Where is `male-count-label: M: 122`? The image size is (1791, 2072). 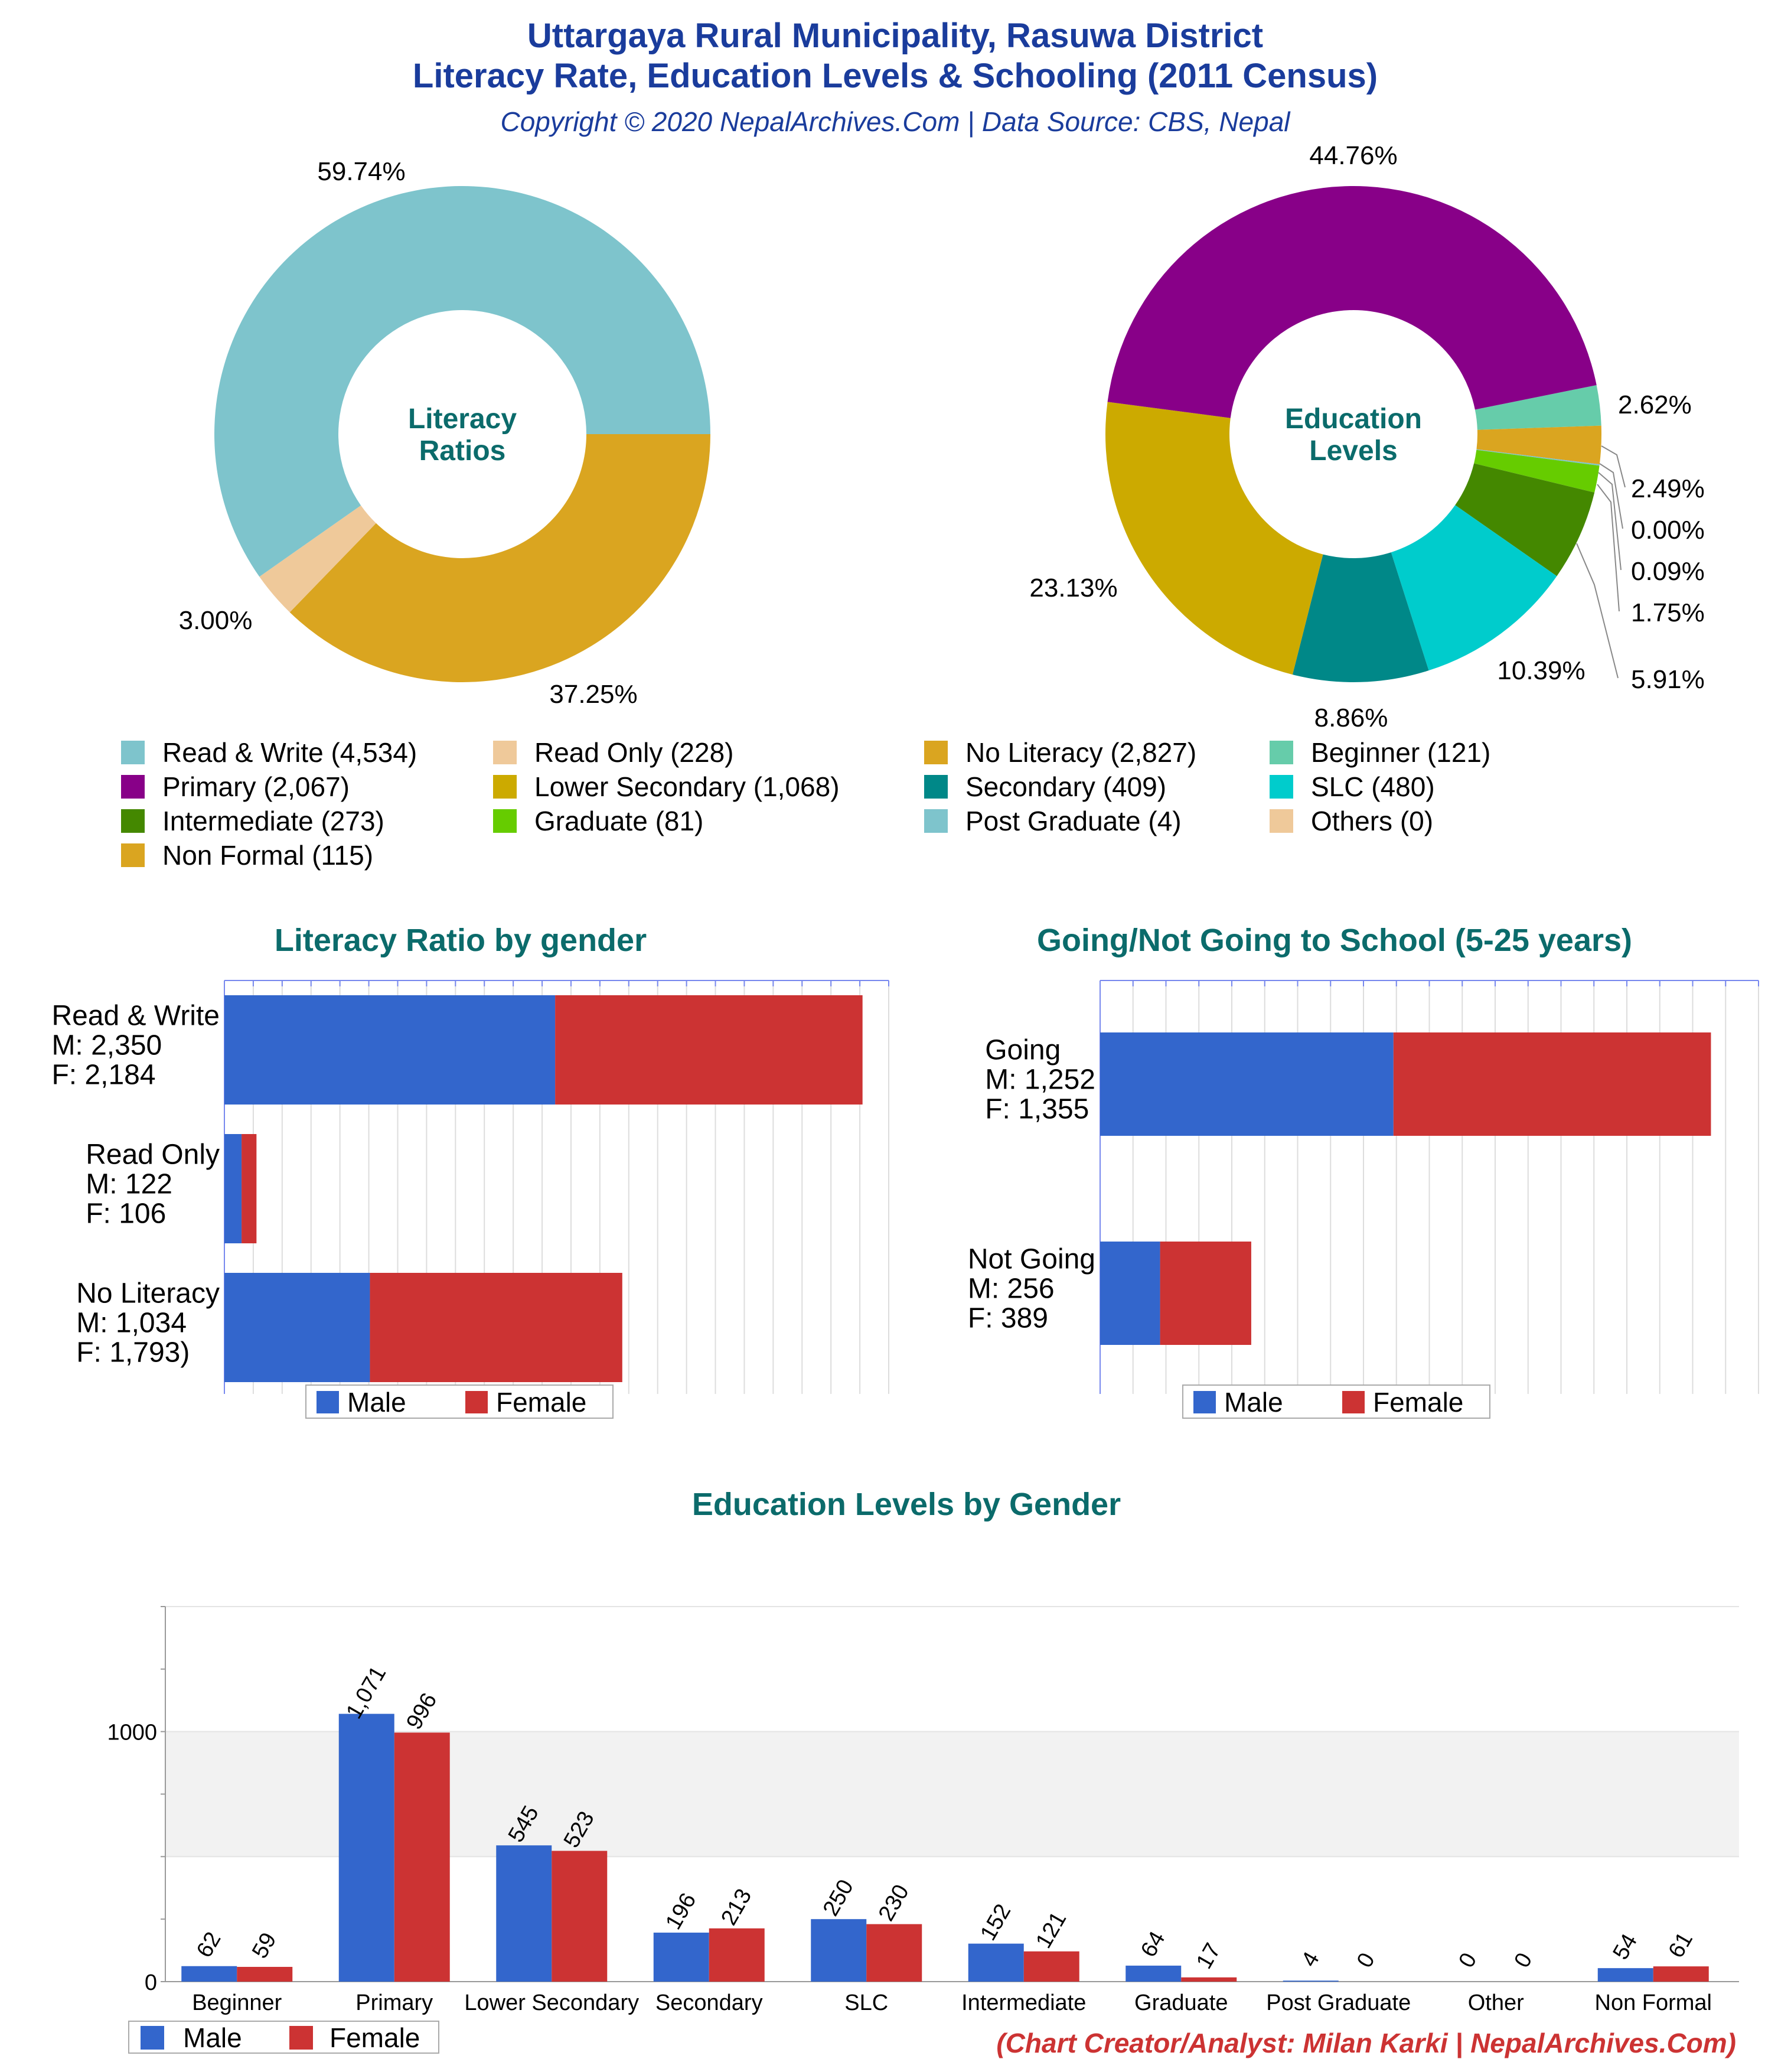
male-count-label: M: 122 is located at coordinates (129, 1184).